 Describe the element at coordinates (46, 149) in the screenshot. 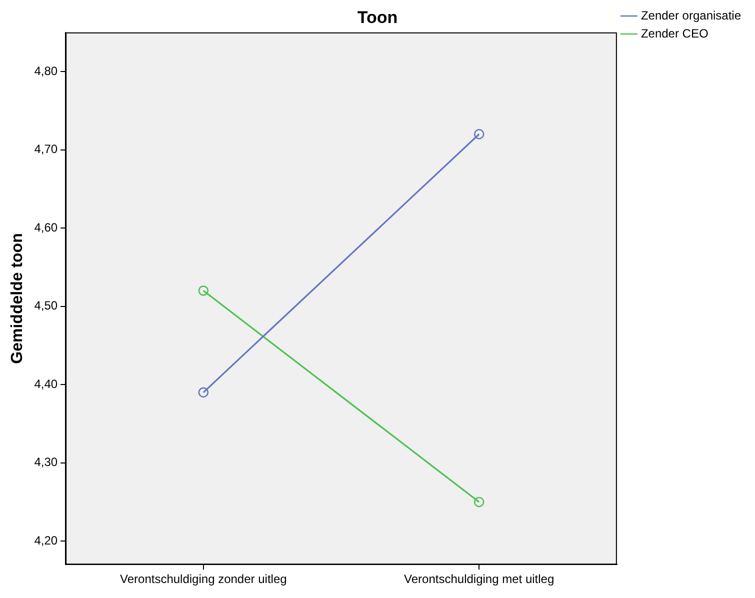

I see `y-tick-label: 4,70` at that location.